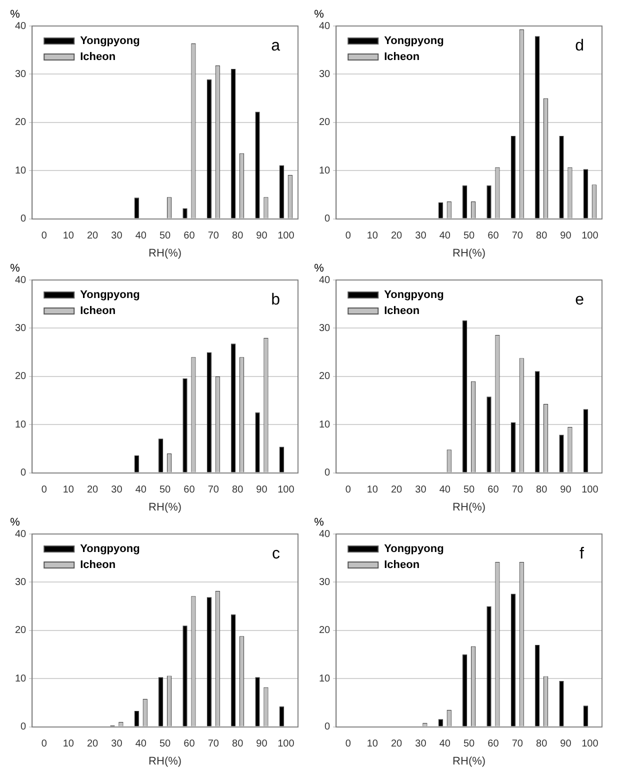  What do you see at coordinates (579, 45) in the screenshot?
I see `annotation: d` at bounding box center [579, 45].